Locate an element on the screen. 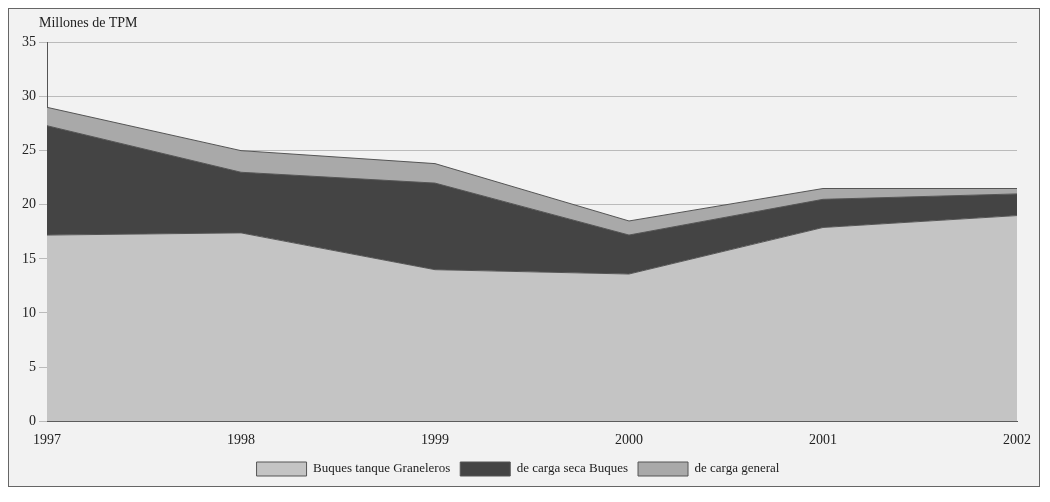 Image resolution: width=1050 pixels, height=502 pixels. y-tick-label: 0 is located at coordinates (32, 420).